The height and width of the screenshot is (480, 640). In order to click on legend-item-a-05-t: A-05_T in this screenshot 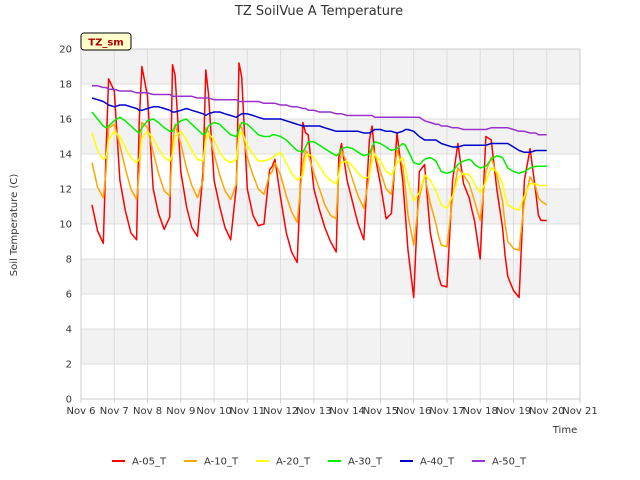, I will do `click(139, 462)`.